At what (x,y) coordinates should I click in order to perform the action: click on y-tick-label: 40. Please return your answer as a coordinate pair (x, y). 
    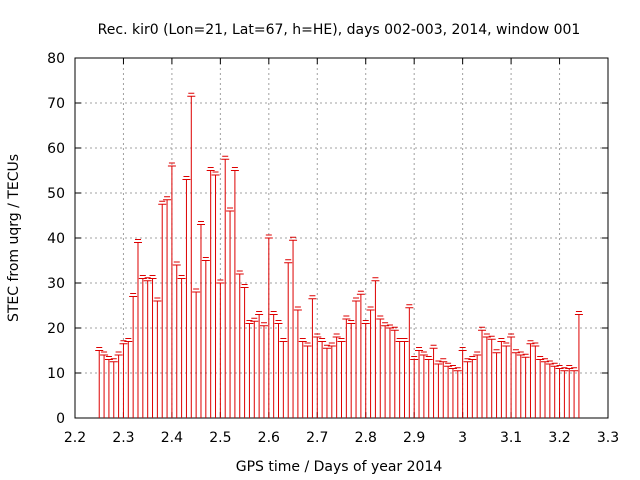
    Looking at the image, I should click on (56, 239).